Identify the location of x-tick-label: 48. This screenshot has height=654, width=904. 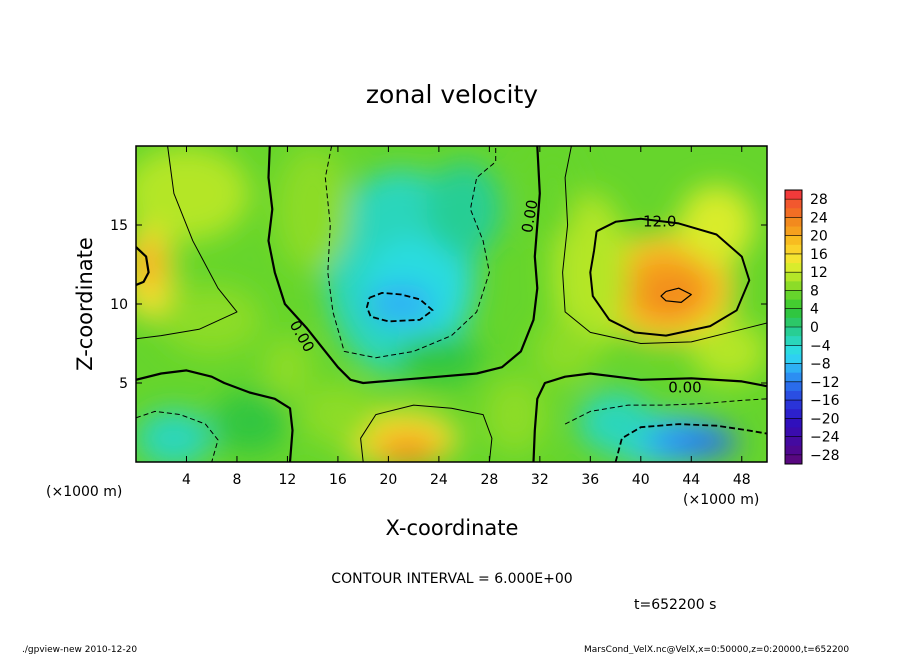
(742, 480).